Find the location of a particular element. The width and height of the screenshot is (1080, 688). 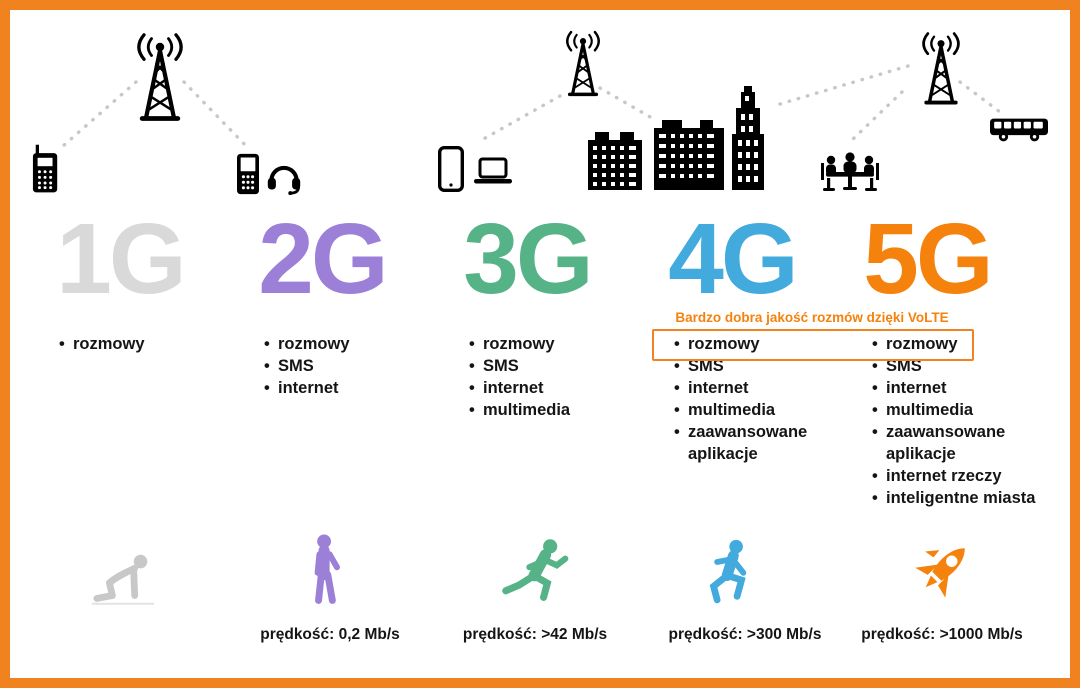

generation-label-1g: 1G is located at coordinates (121, 259).